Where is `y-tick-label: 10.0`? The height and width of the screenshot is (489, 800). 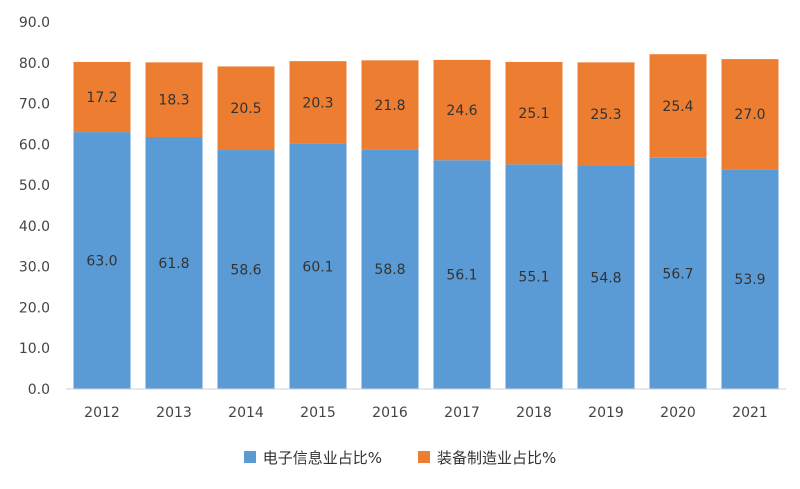
y-tick-label: 10.0 is located at coordinates (34, 349).